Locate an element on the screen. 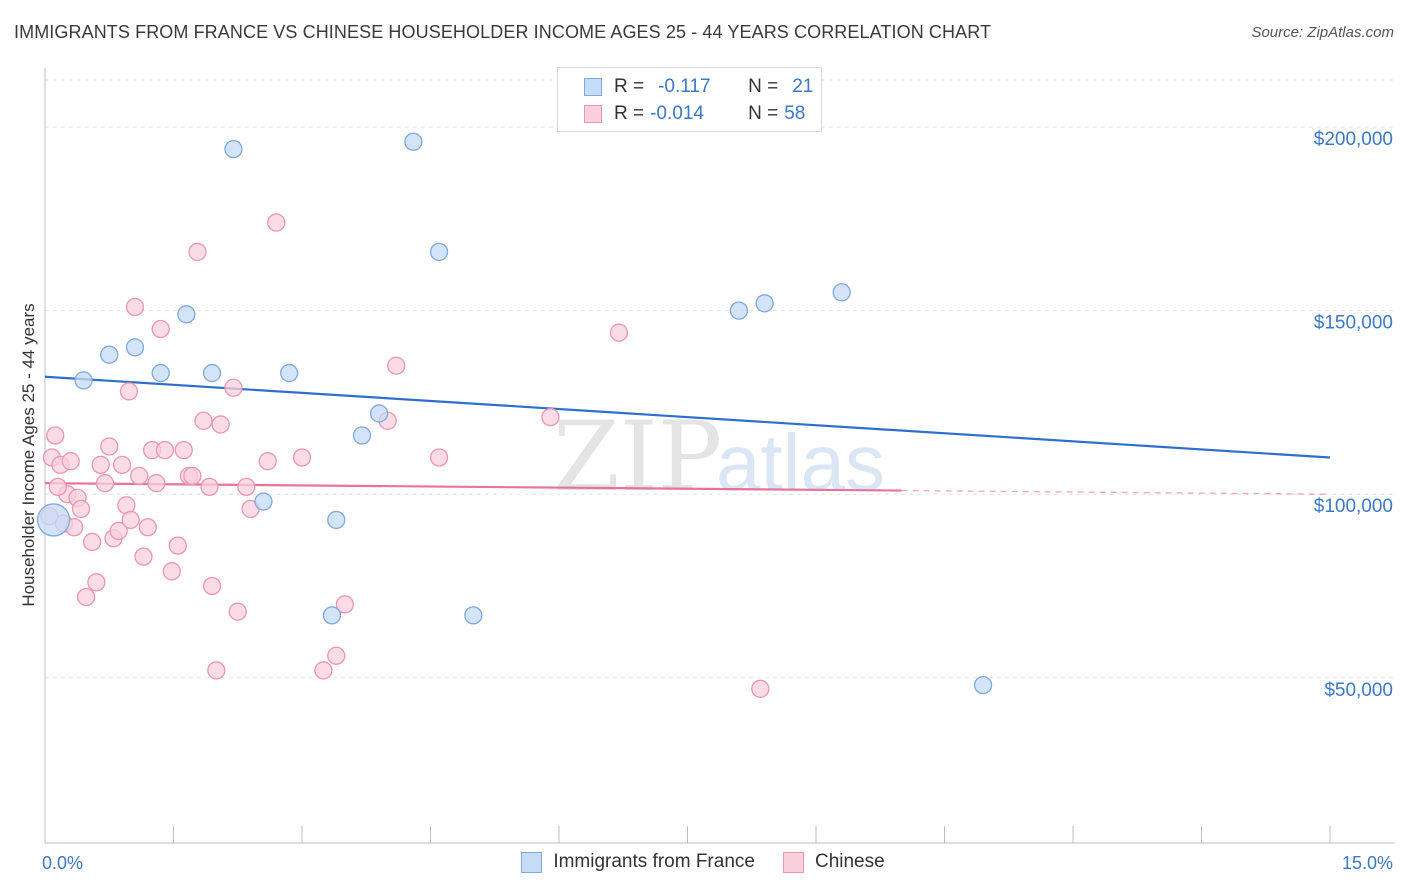 The height and width of the screenshot is (892, 1406). legend-swatch-france is located at coordinates (593, 87).